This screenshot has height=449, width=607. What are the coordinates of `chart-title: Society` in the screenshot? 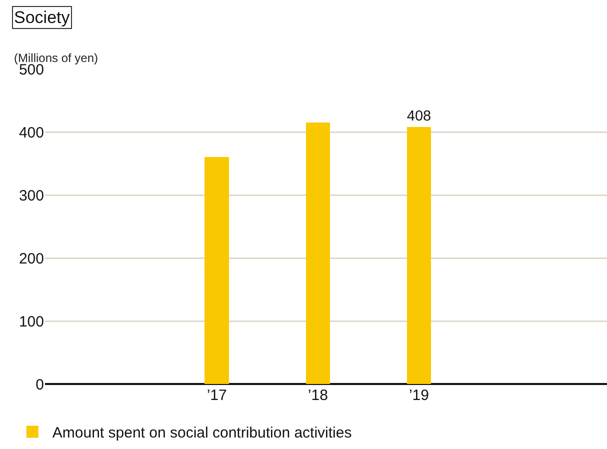 It's located at (42, 17).